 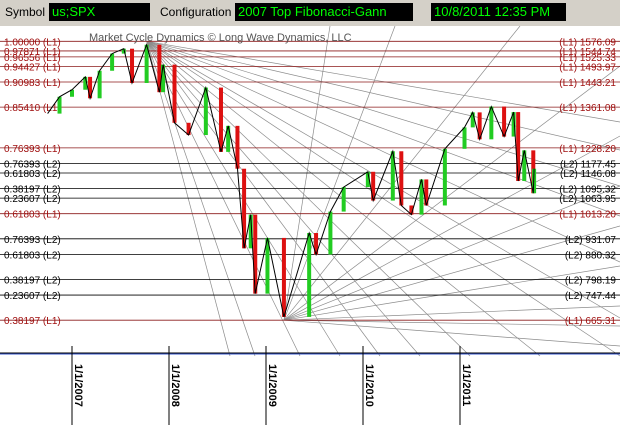 I want to click on fib-level-right-label: (L1) 1525.33, so click(x=587, y=58).